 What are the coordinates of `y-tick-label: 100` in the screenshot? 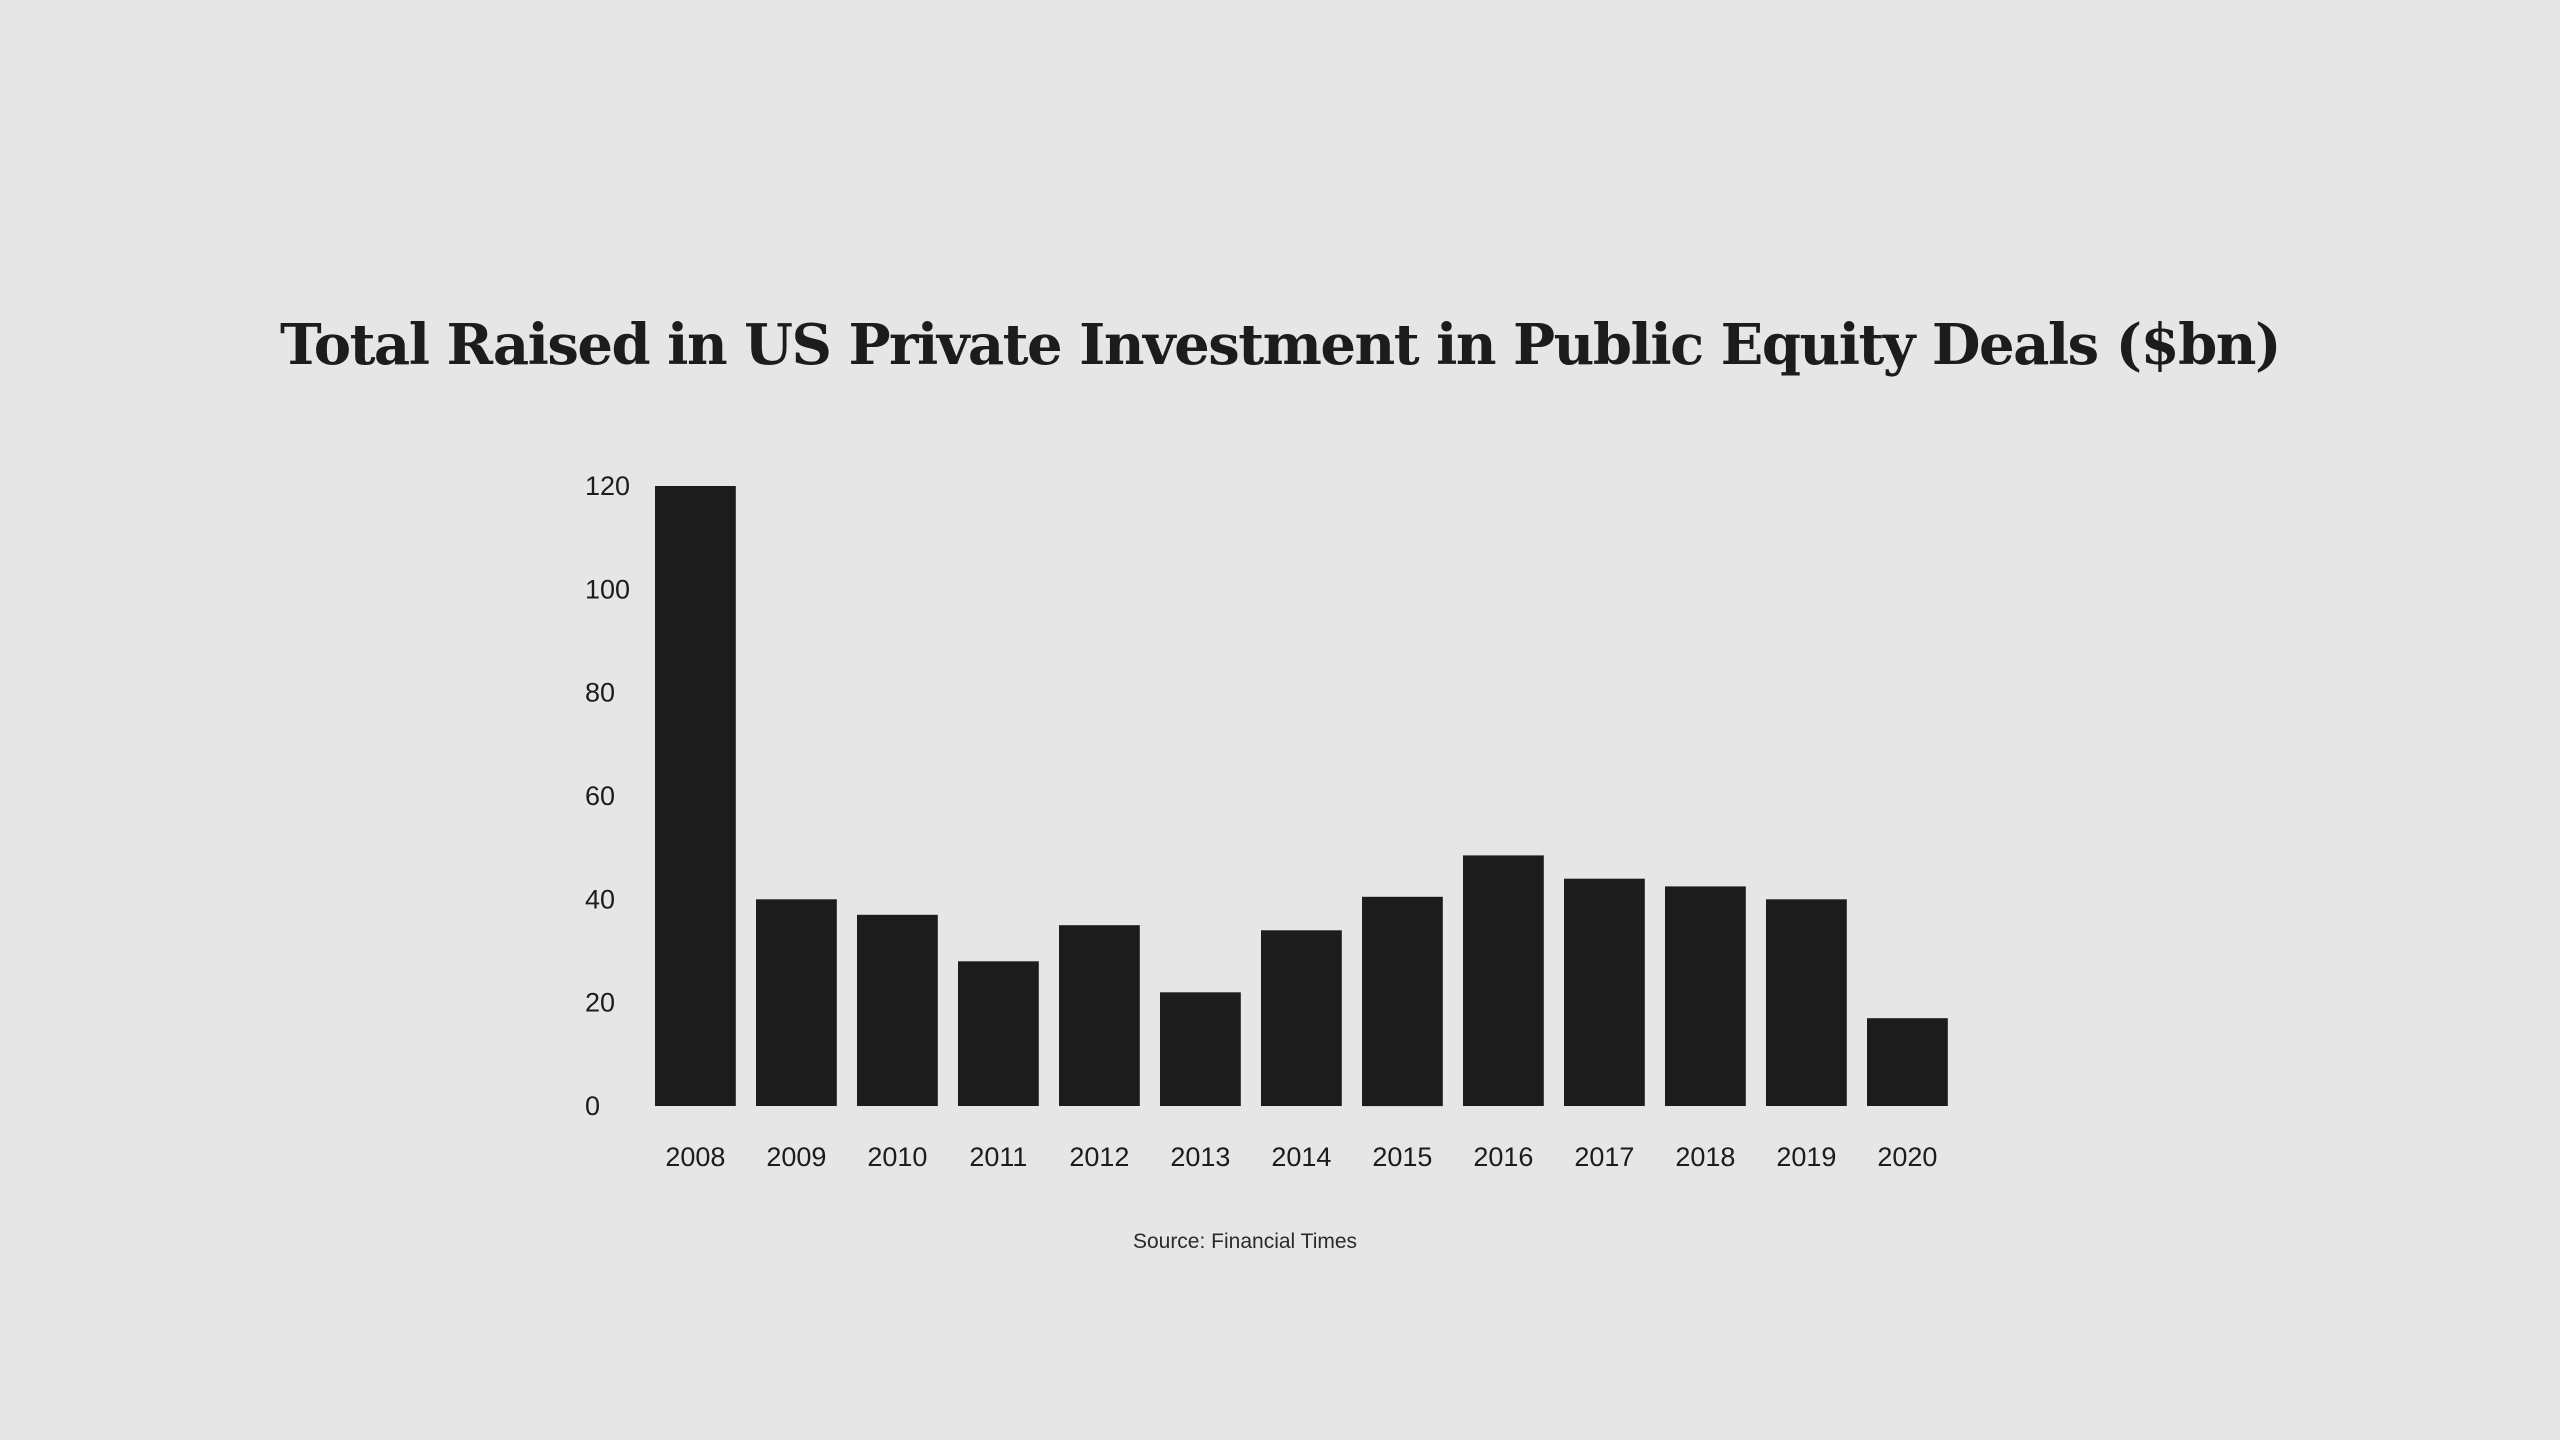 It's located at (607, 589).